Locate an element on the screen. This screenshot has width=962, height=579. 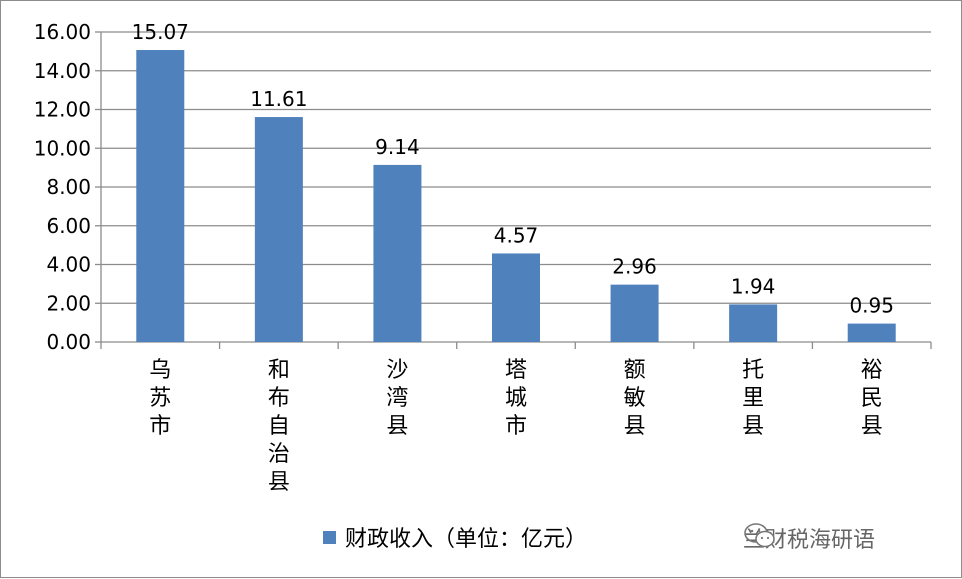
y-tick-label: 4.00 is located at coordinates (68, 265).